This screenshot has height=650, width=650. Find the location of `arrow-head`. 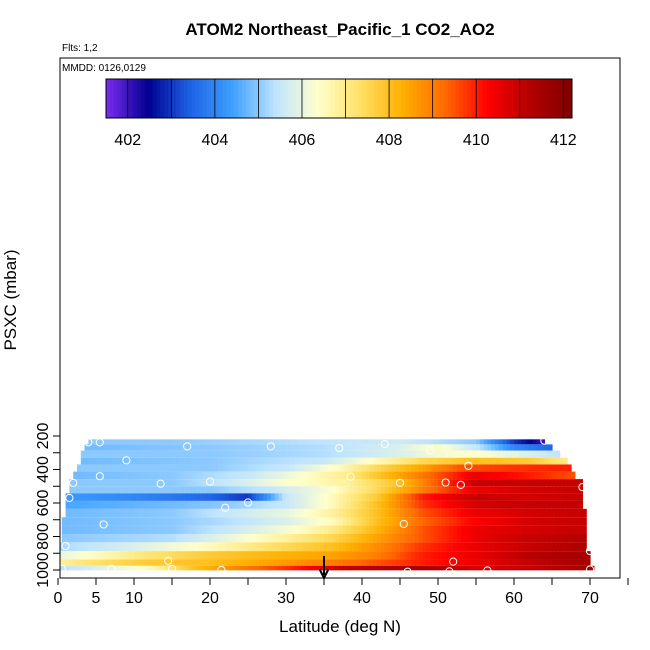

arrow-head is located at coordinates (324, 574).